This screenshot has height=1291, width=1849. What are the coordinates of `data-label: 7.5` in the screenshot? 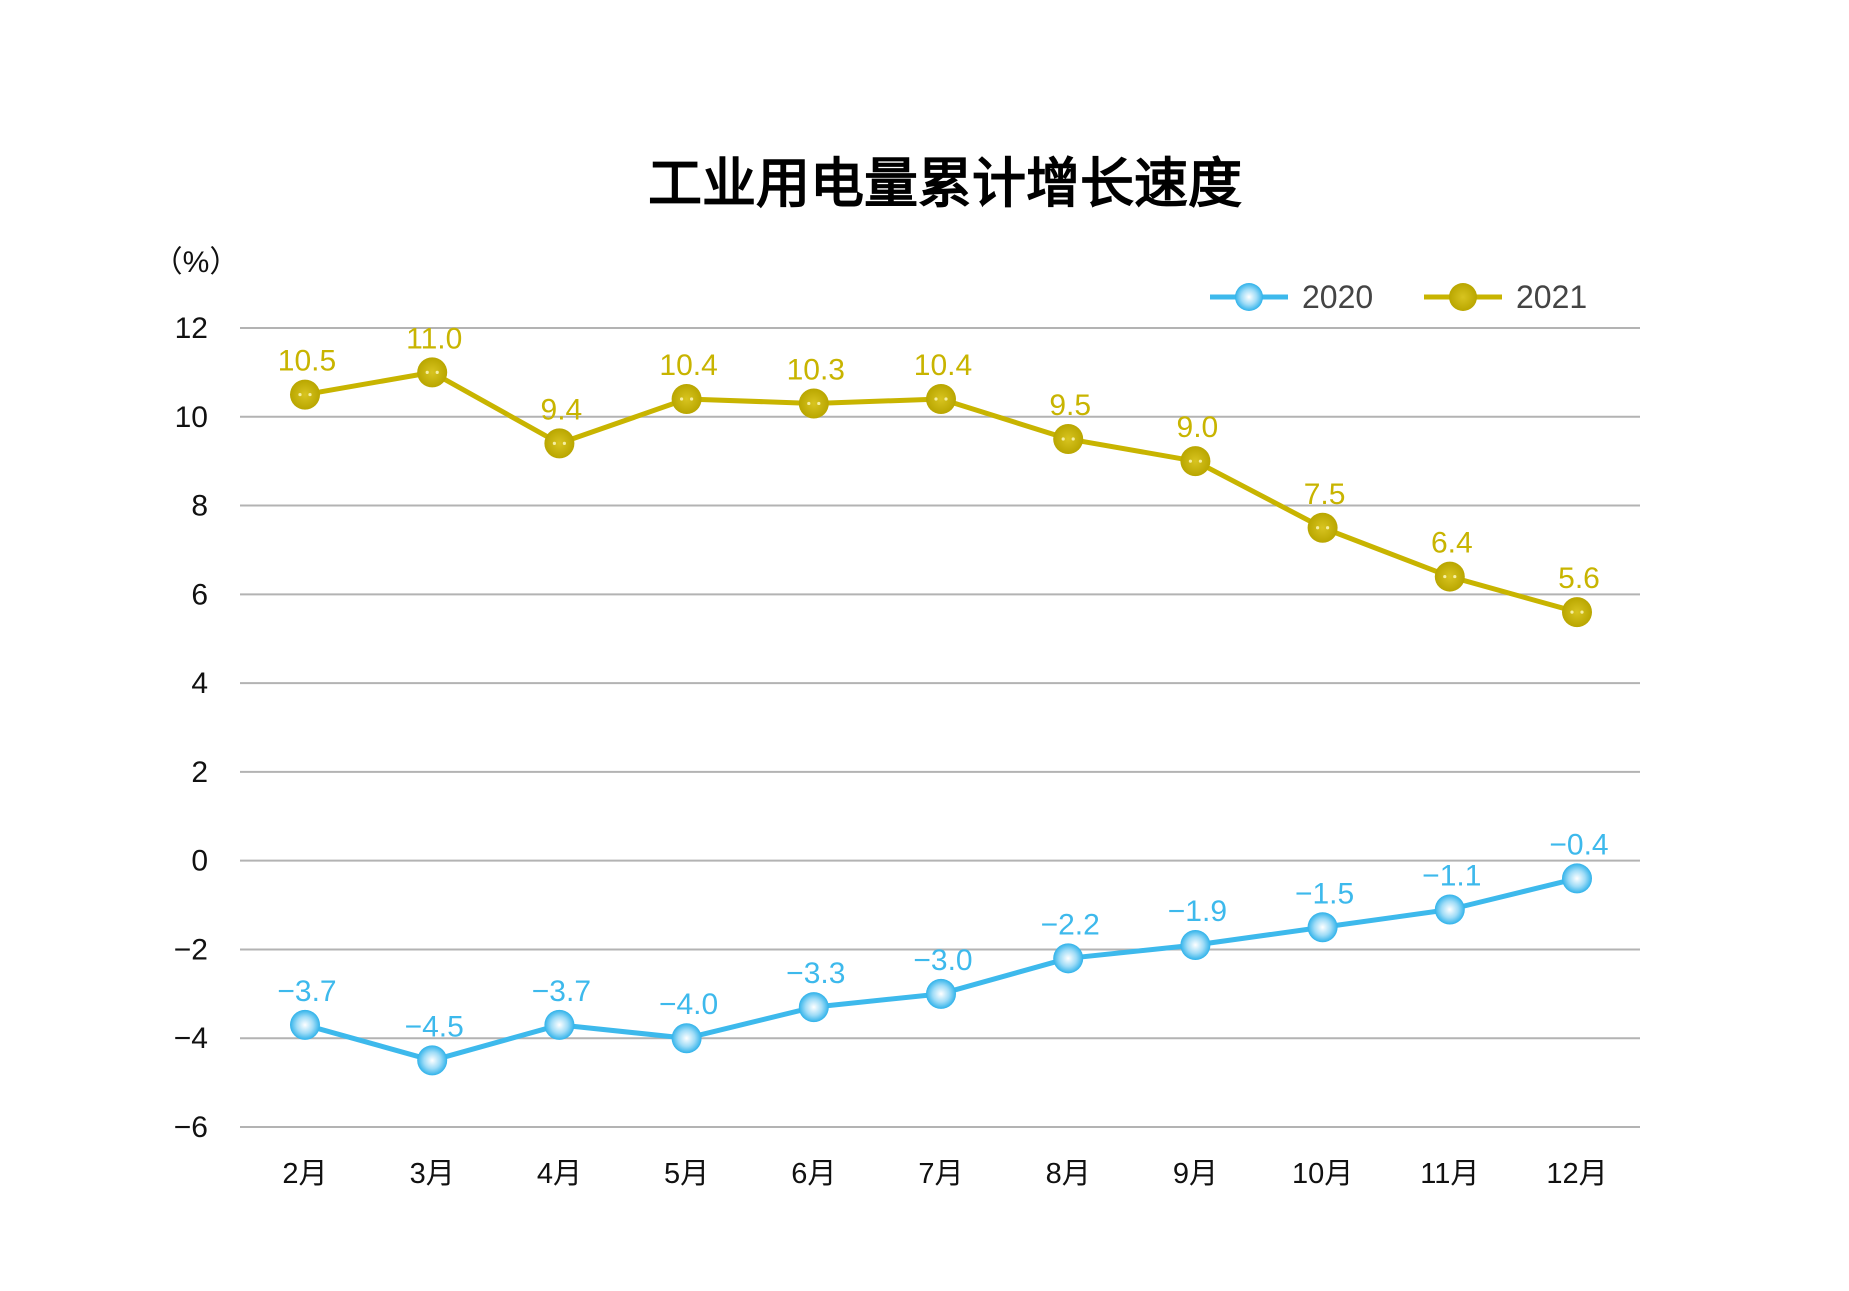 It's located at (1325, 494).